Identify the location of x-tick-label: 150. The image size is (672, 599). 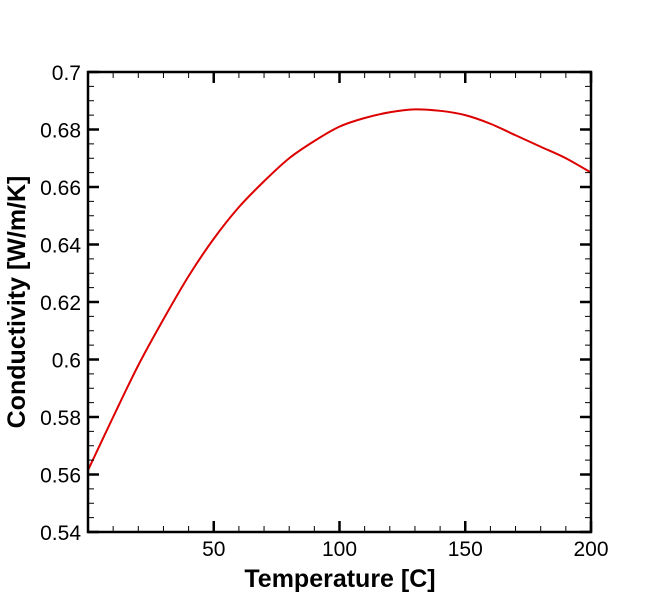
(465, 549).